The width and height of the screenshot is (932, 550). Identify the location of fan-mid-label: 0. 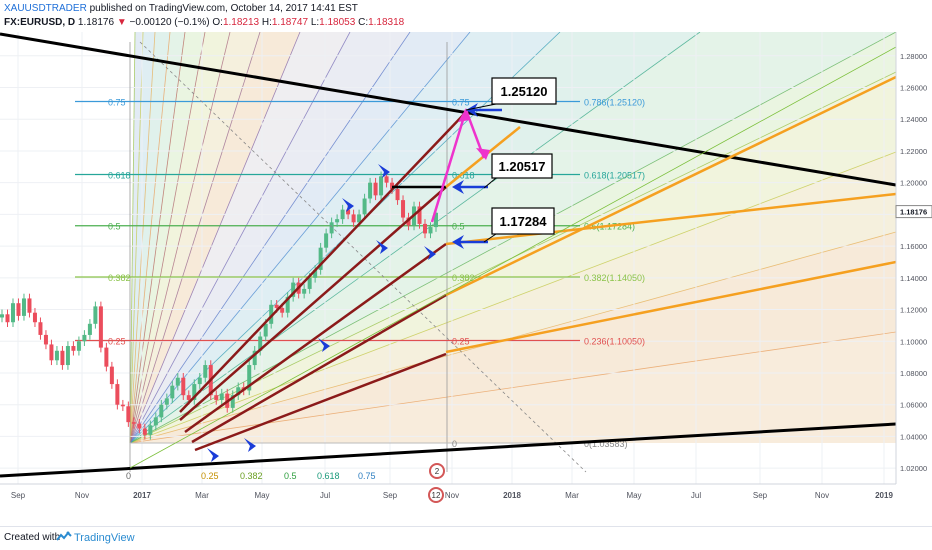
(454, 444).